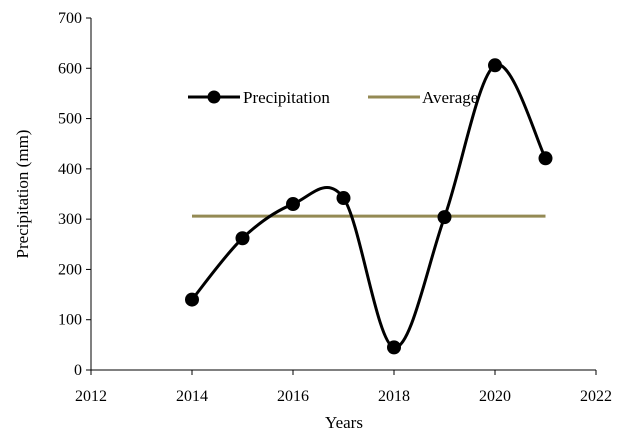 The image size is (629, 433). What do you see at coordinates (70, 169) in the screenshot?
I see `y-tick-label: 400` at bounding box center [70, 169].